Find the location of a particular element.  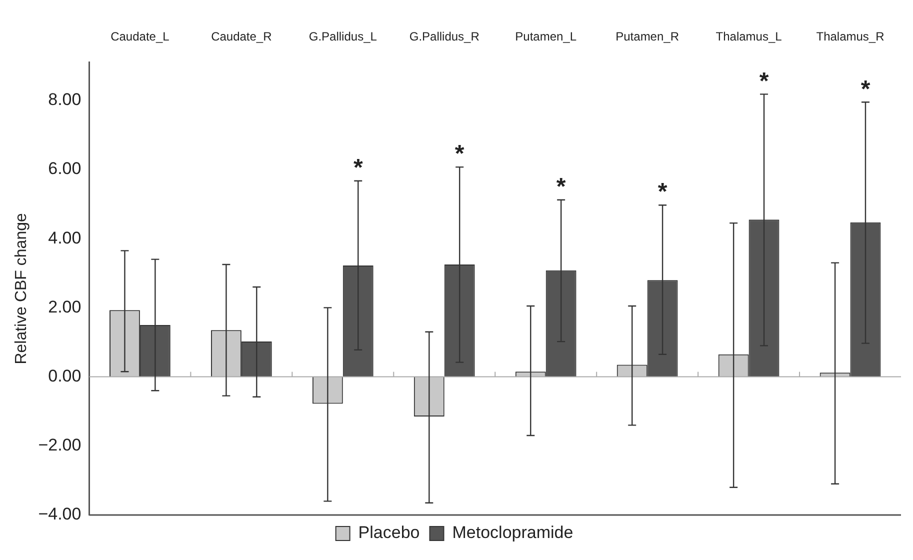

y-tick-label: −2.00 is located at coordinates (60, 445).